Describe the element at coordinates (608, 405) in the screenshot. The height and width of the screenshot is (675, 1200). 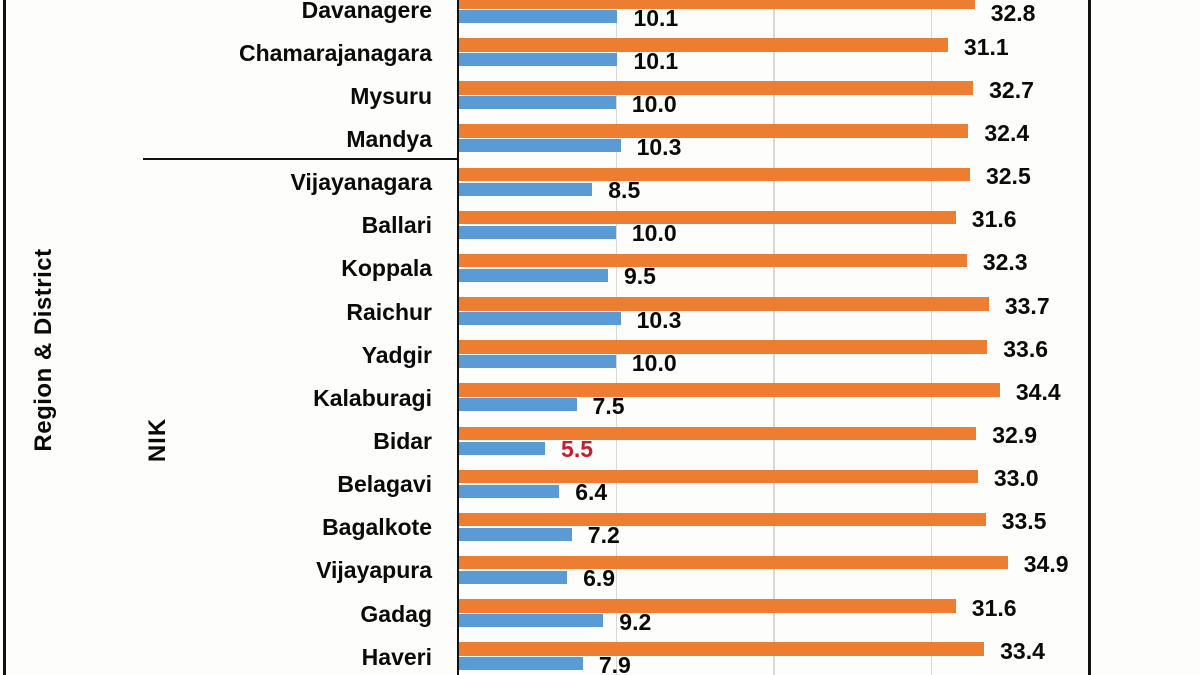
I see `value-label-blue-kalaburagi: 7.5` at that location.